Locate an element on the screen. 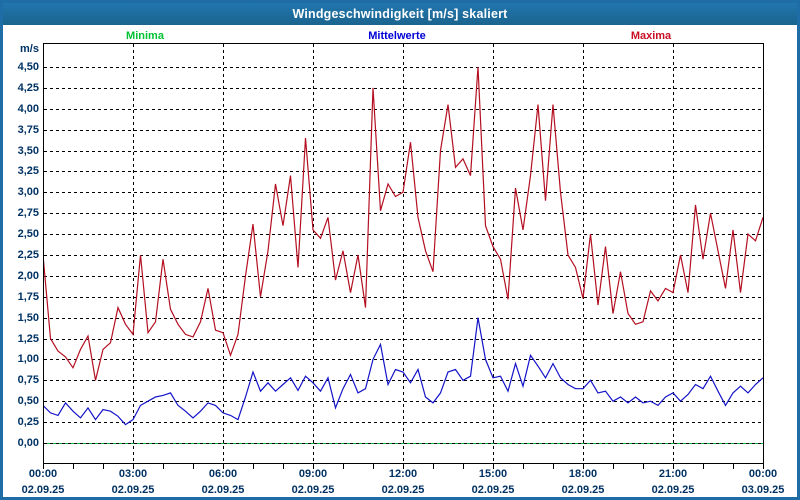  y-tick-label: 0,00 is located at coordinates (28, 443).